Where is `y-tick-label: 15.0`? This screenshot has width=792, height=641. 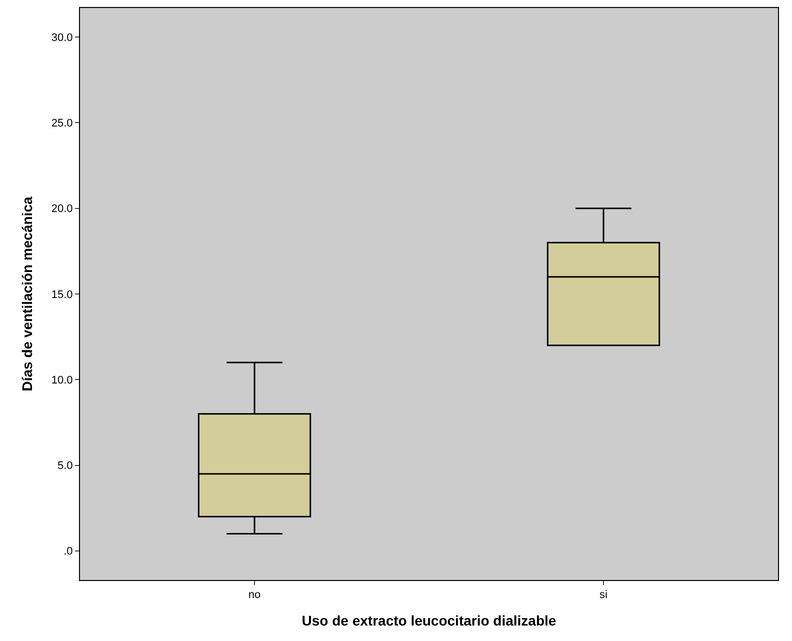
y-tick-label: 15.0 is located at coordinates (62, 294).